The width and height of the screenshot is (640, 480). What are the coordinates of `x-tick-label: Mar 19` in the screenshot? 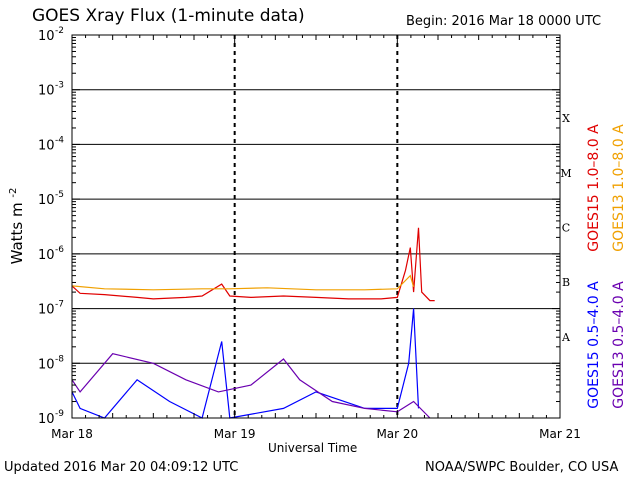 It's located at (235, 434).